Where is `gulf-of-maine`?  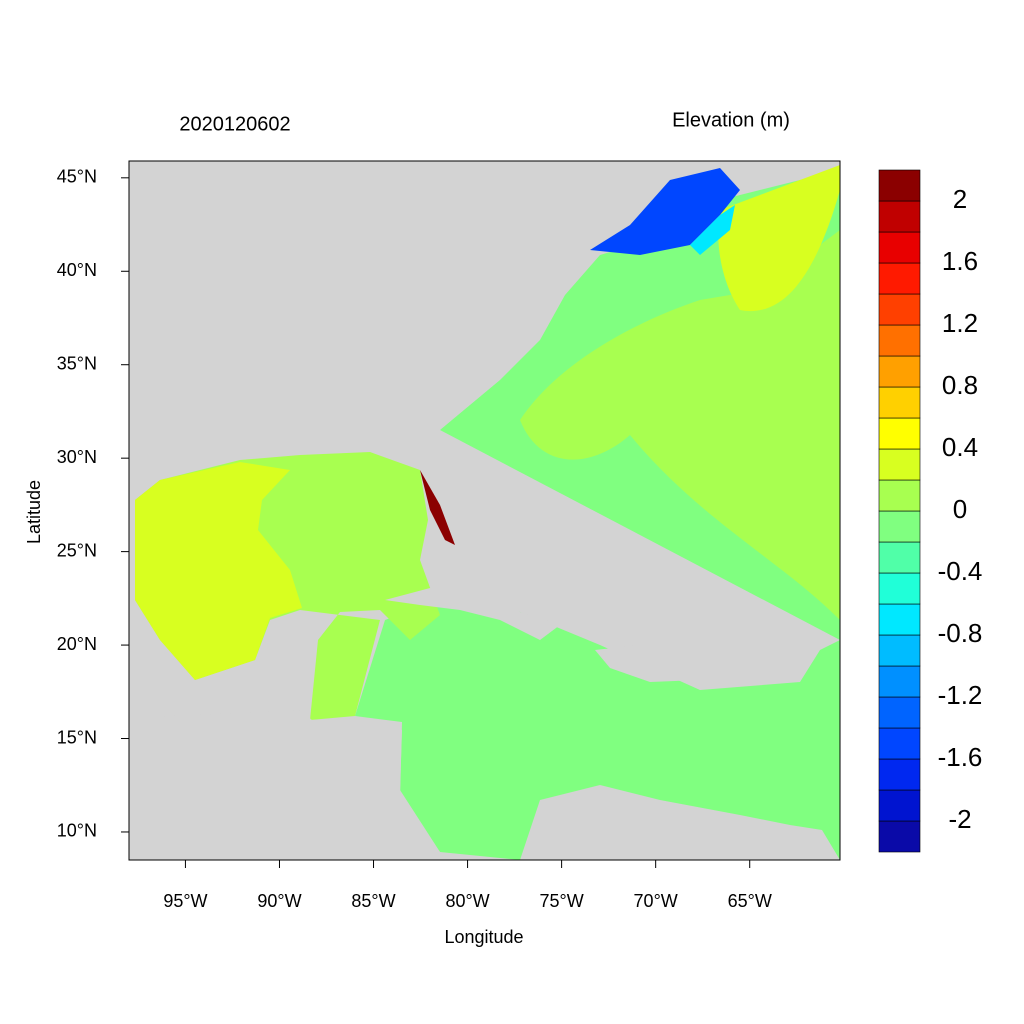
gulf-of-maine is located at coordinates (665, 211).